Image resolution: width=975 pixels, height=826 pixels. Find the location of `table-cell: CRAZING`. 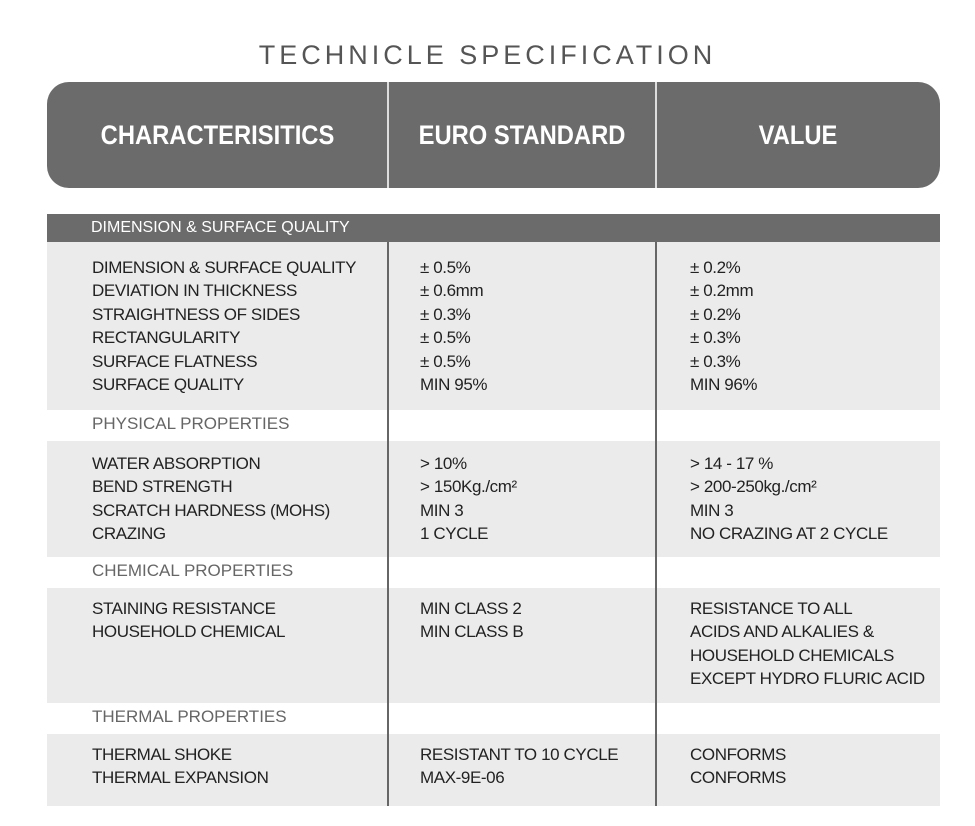

table-cell: CRAZING is located at coordinates (129, 534).